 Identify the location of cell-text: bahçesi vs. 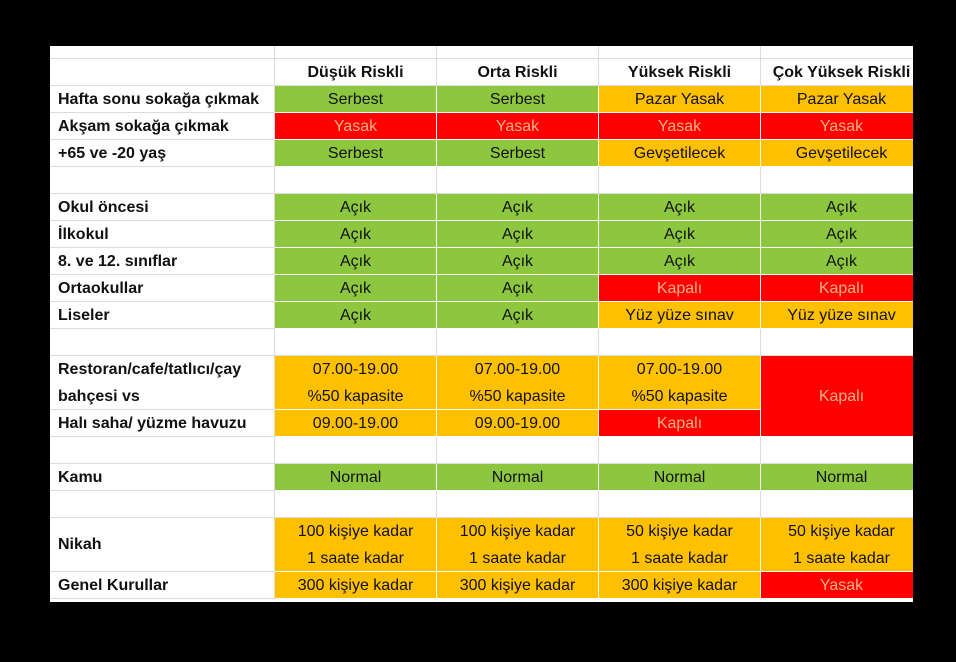
(99, 396).